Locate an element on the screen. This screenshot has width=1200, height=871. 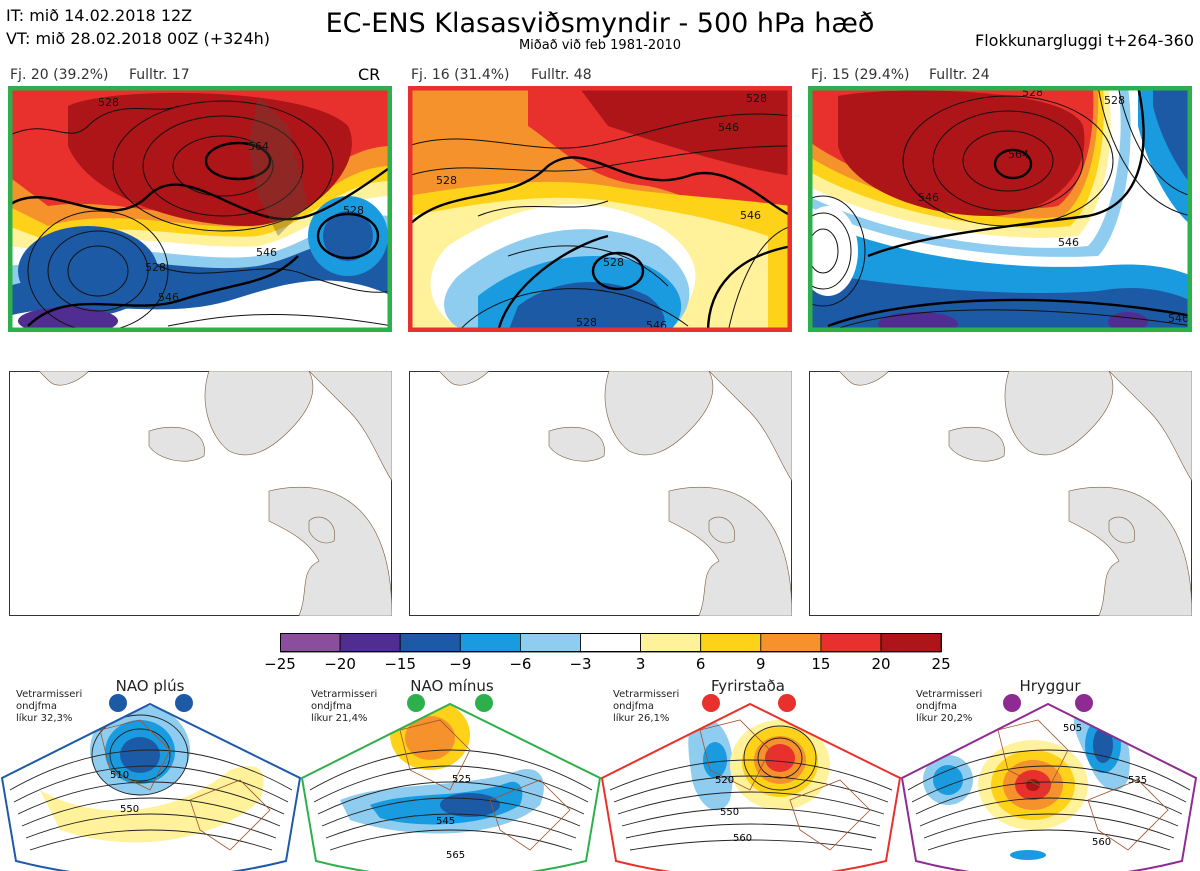
panel-1-border is located at coordinates (200, 209).